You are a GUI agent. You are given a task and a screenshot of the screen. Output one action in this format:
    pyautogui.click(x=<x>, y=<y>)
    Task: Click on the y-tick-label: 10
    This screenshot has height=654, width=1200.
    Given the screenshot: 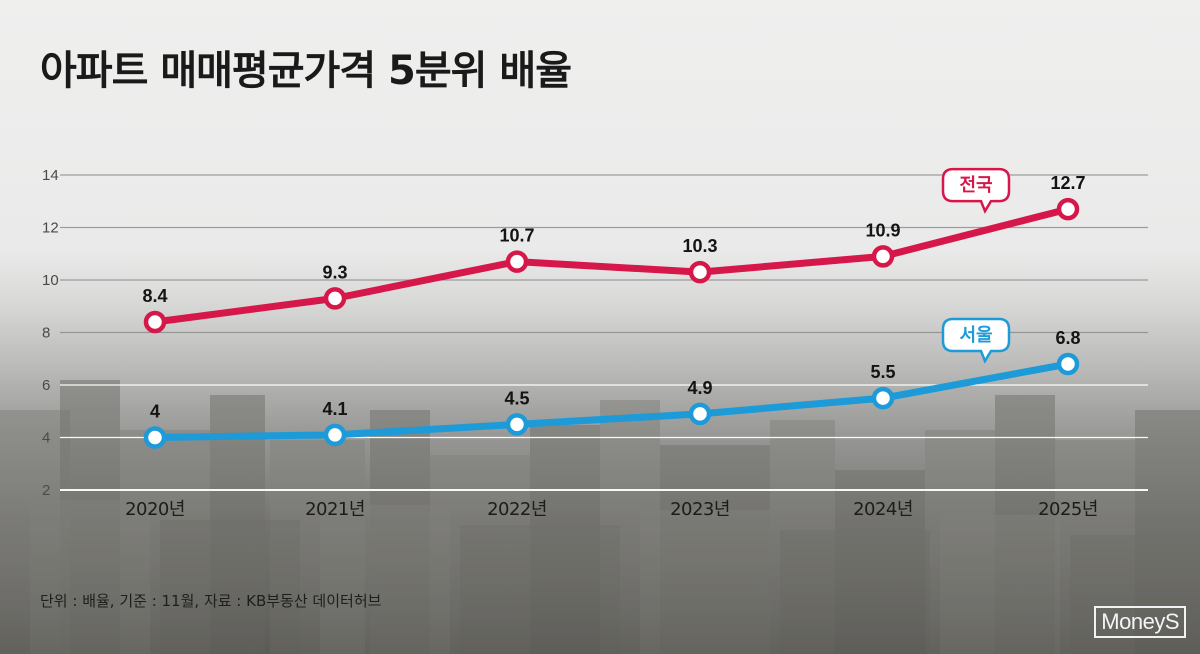 What is the action you would take?
    pyautogui.click(x=50, y=280)
    